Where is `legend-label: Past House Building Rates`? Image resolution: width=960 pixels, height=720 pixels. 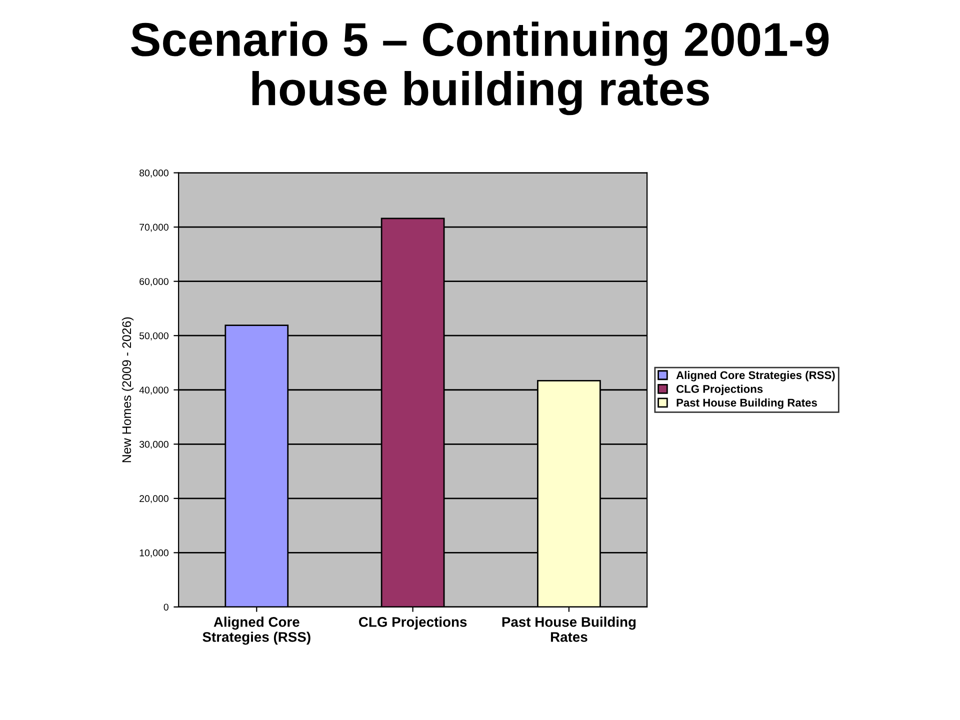
legend-label: Past House Building Rates is located at coordinates (746, 403).